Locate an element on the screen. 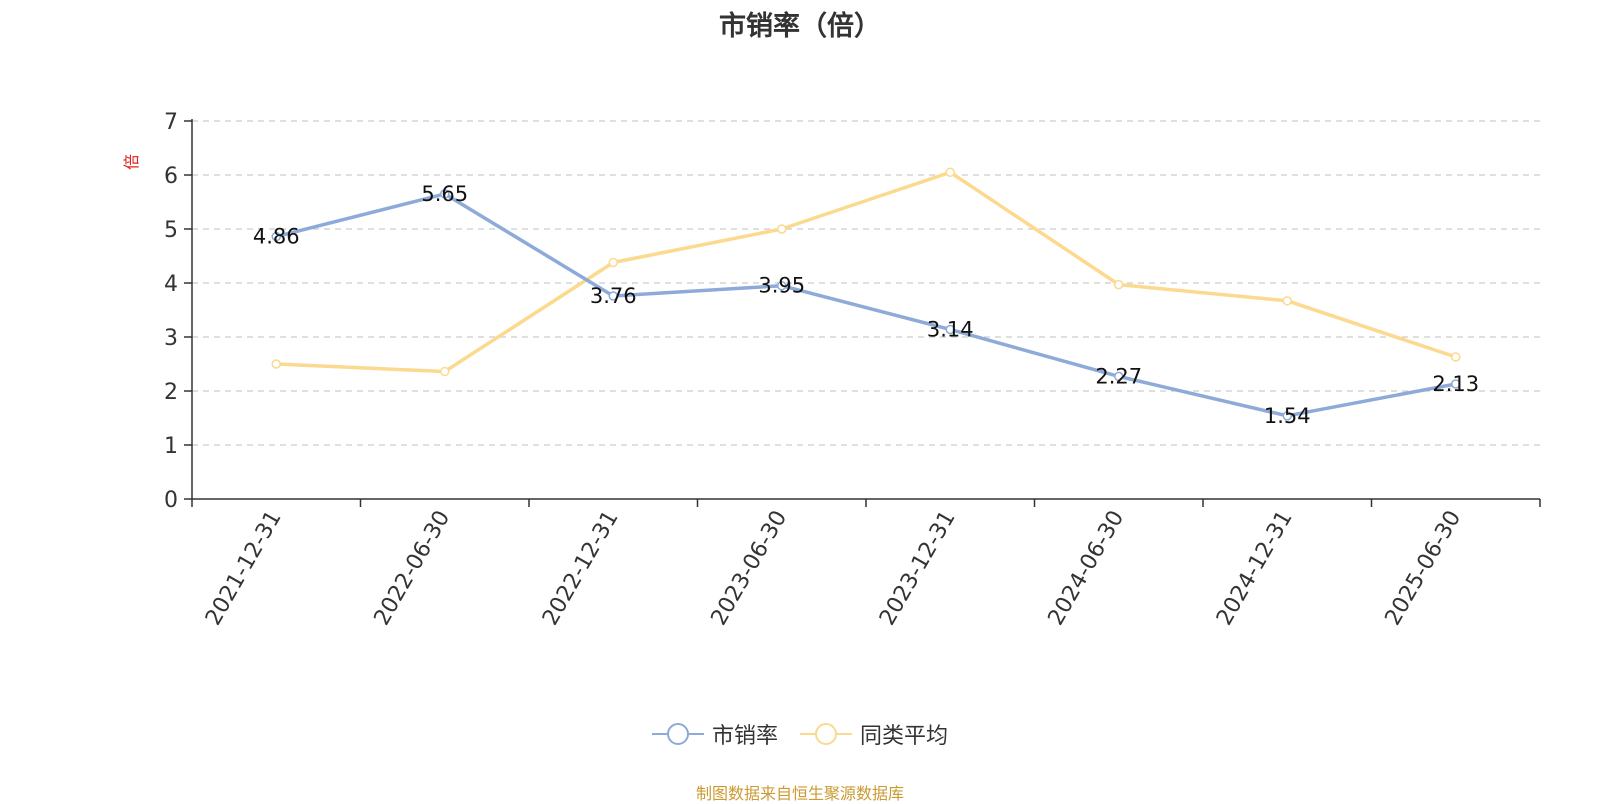 The image size is (1600, 804). y-tick-label: 6 is located at coordinates (171, 176).